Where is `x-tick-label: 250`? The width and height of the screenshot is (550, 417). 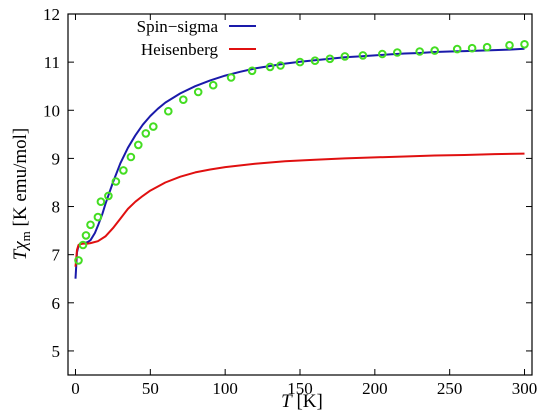 x-tick-label: 250 is located at coordinates (450, 388).